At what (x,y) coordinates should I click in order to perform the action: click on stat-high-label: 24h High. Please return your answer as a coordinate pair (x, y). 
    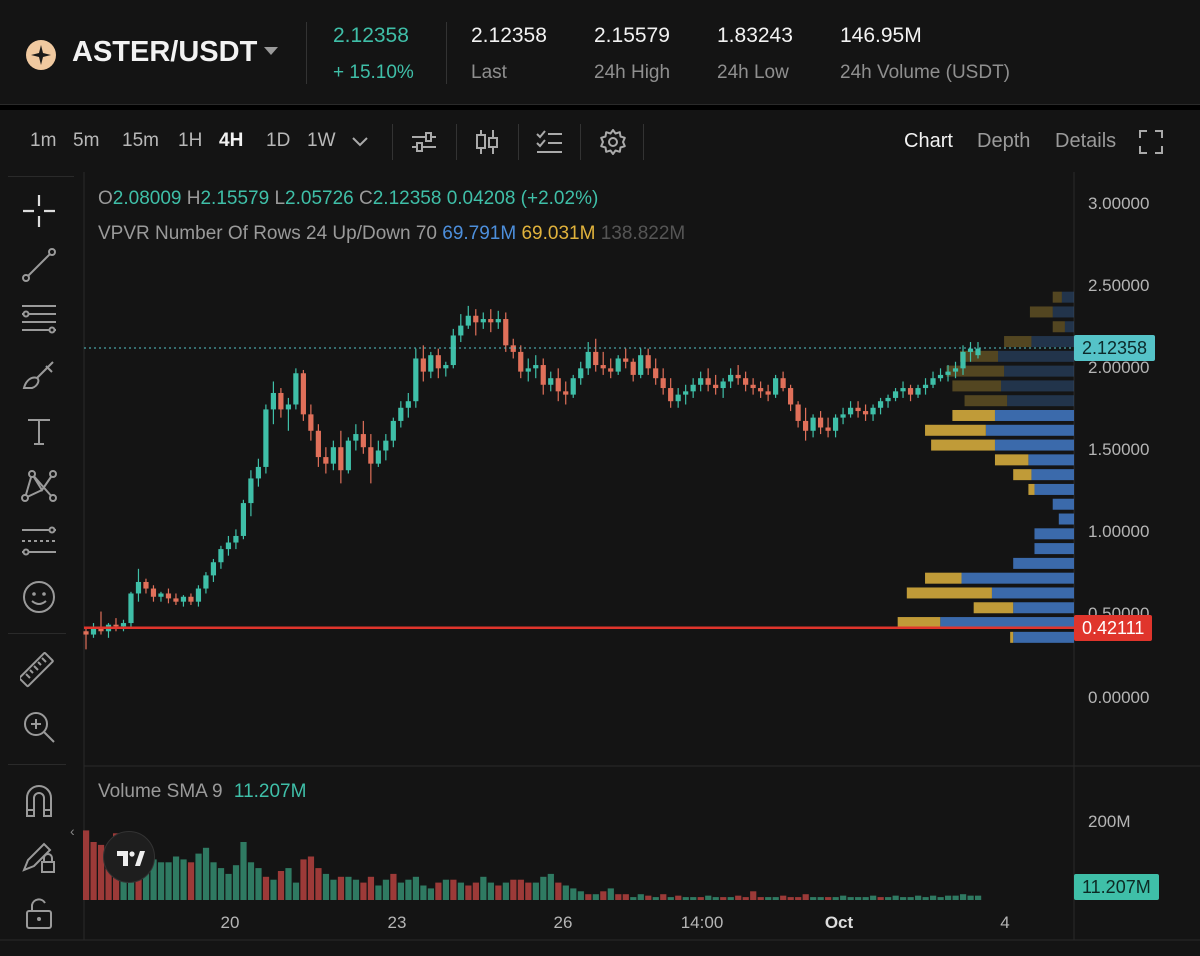
    Looking at the image, I should click on (632, 72).